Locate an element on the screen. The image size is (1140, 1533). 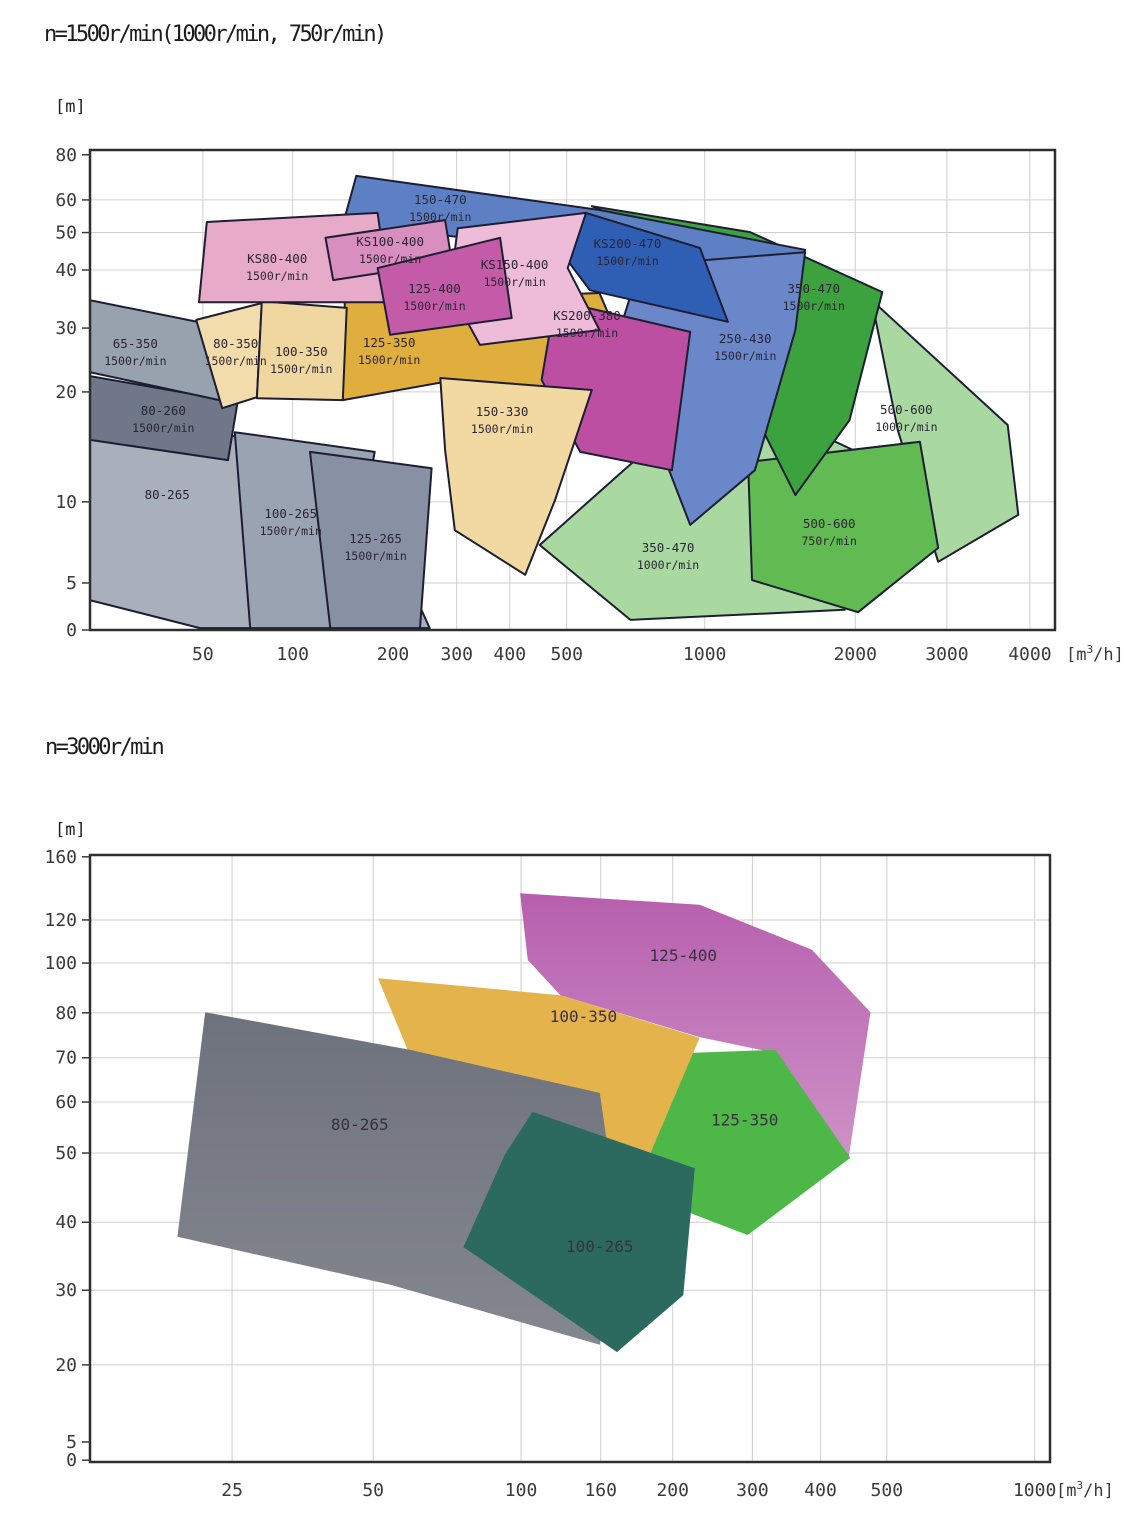
y-tick-label: 80 is located at coordinates (66, 155).